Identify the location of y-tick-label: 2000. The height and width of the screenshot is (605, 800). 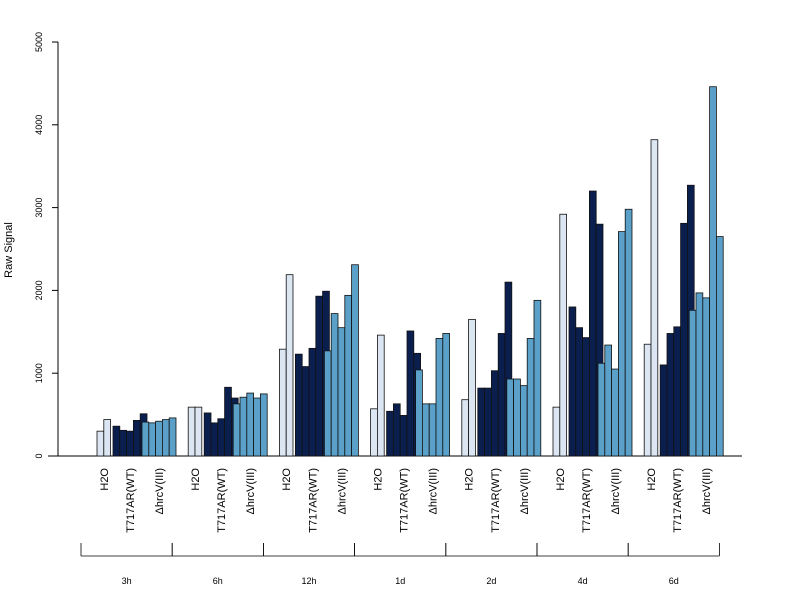
(39, 290).